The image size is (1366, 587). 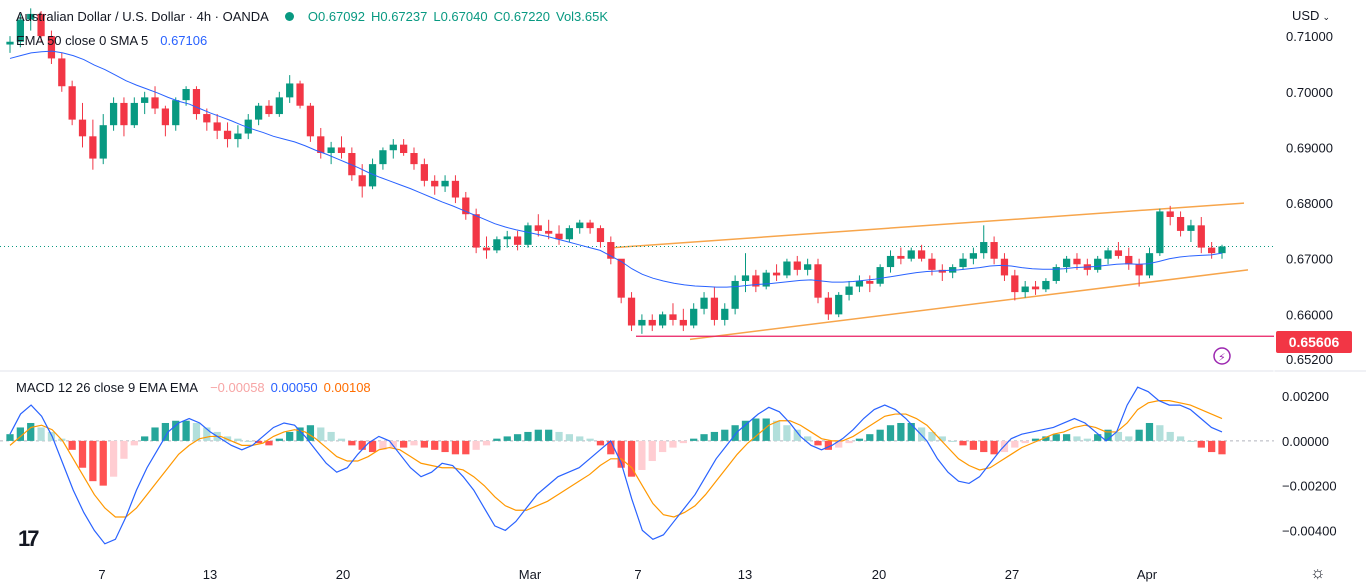 I want to click on tradingview-logo: 17, so click(x=29, y=538).